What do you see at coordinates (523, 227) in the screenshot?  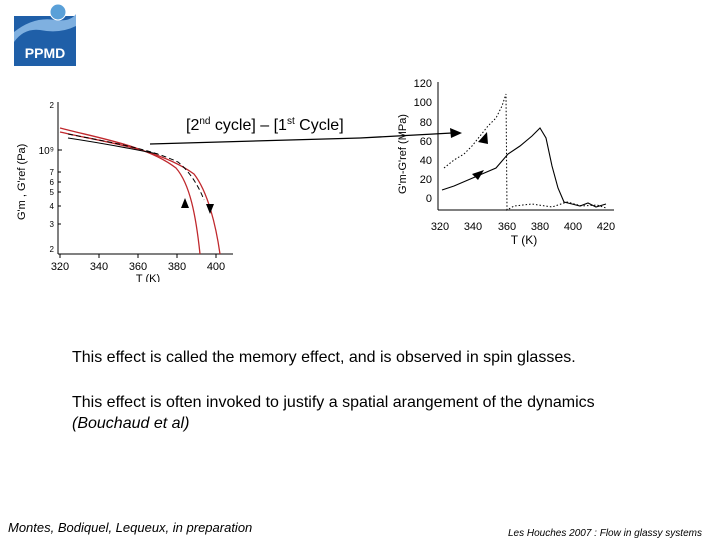 I see `right-xticks: 320 340 360 380 400 420` at bounding box center [523, 227].